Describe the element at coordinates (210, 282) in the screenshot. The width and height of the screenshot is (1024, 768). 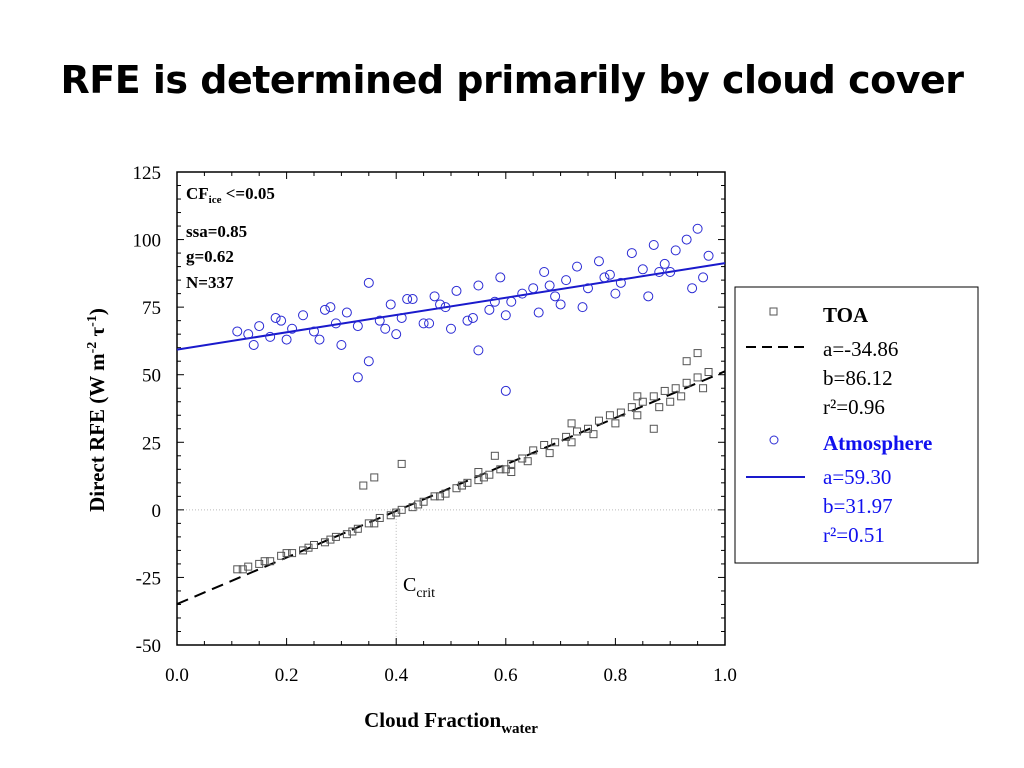
I see `annotation-n: N=337` at that location.